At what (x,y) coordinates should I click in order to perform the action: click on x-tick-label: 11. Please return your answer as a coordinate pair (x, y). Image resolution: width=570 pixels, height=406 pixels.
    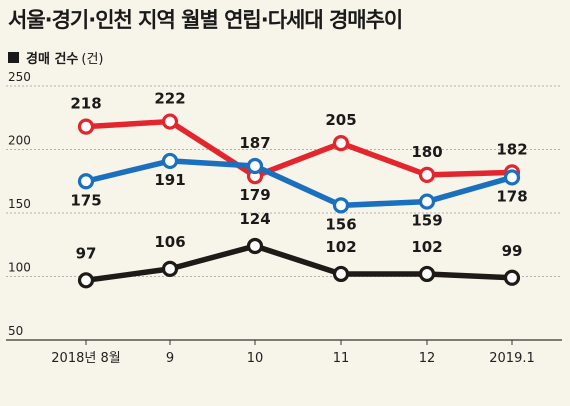
    Looking at the image, I should click on (341, 358).